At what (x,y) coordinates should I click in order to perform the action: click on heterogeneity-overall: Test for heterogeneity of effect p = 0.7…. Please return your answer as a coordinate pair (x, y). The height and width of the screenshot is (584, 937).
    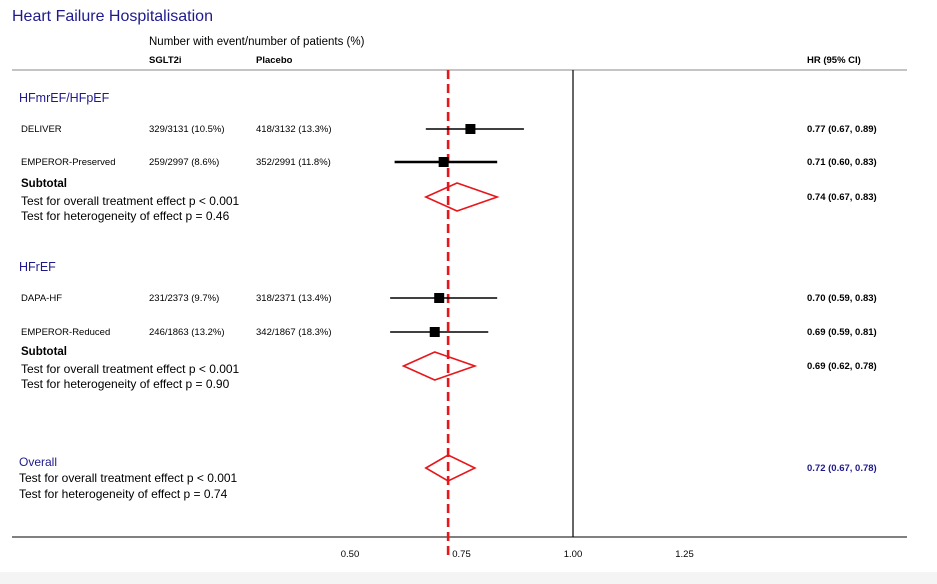
    Looking at the image, I should click on (123, 494).